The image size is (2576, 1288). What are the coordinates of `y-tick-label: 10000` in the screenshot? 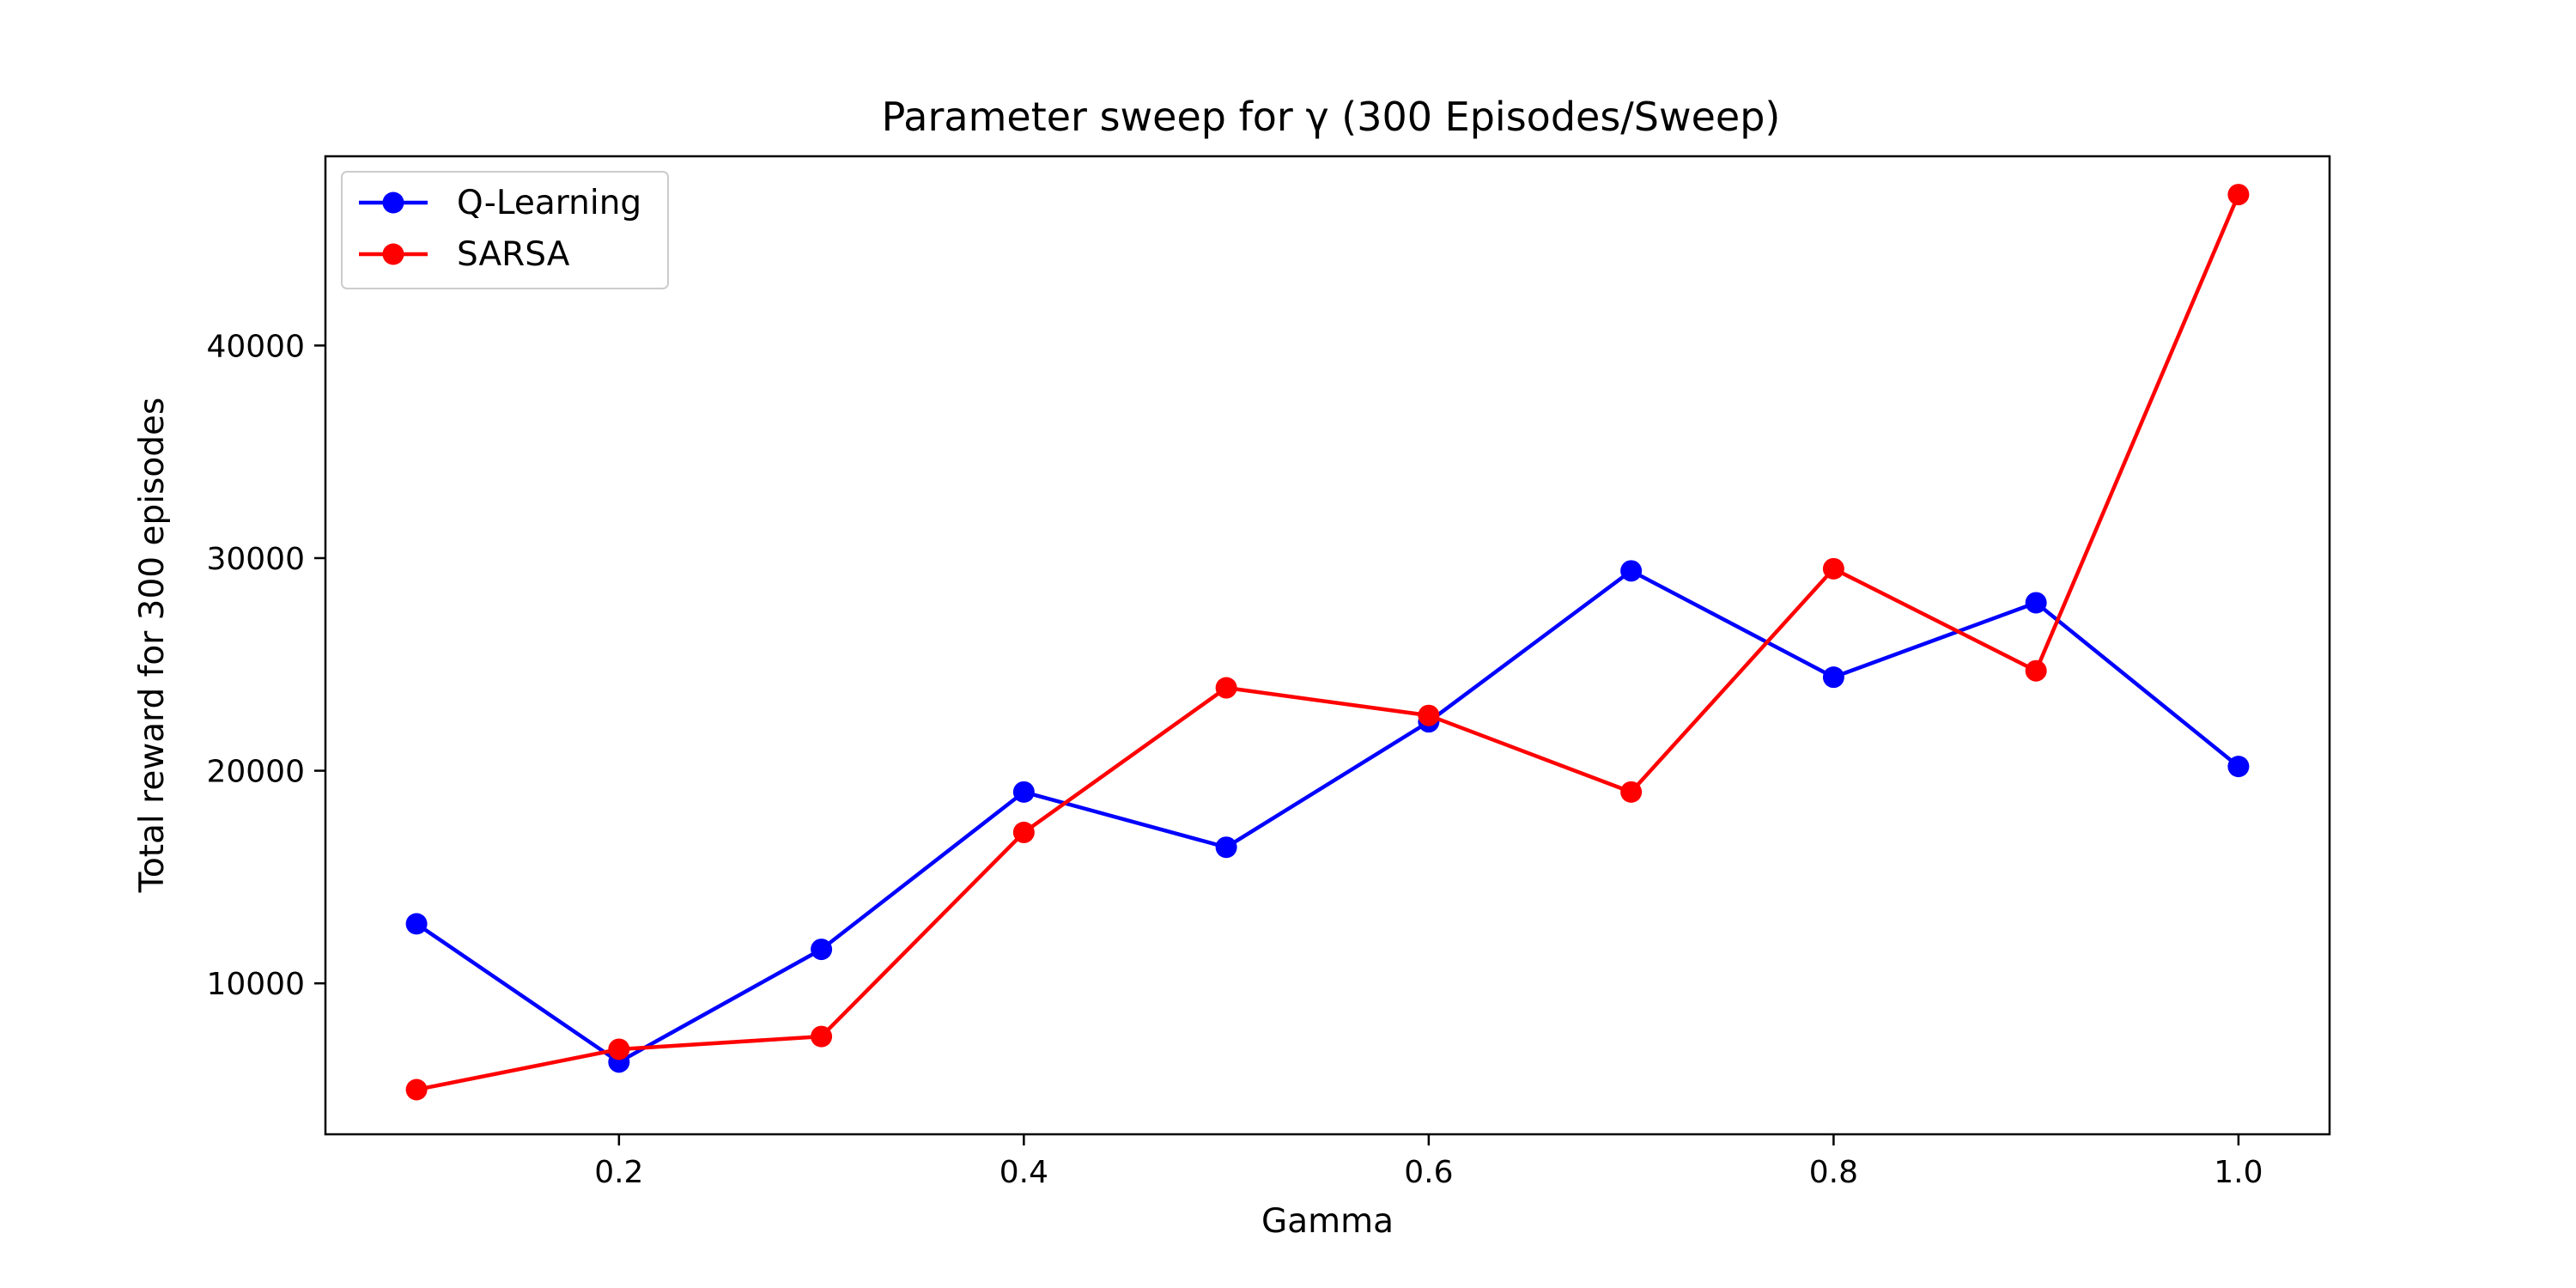 It's located at (255, 984).